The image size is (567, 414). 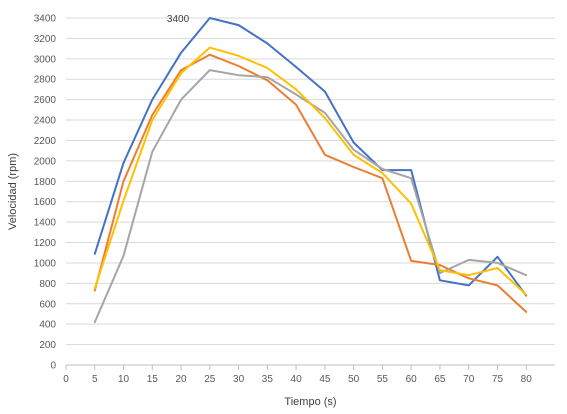 What do you see at coordinates (383, 379) in the screenshot?
I see `x-tick-label: 55` at bounding box center [383, 379].